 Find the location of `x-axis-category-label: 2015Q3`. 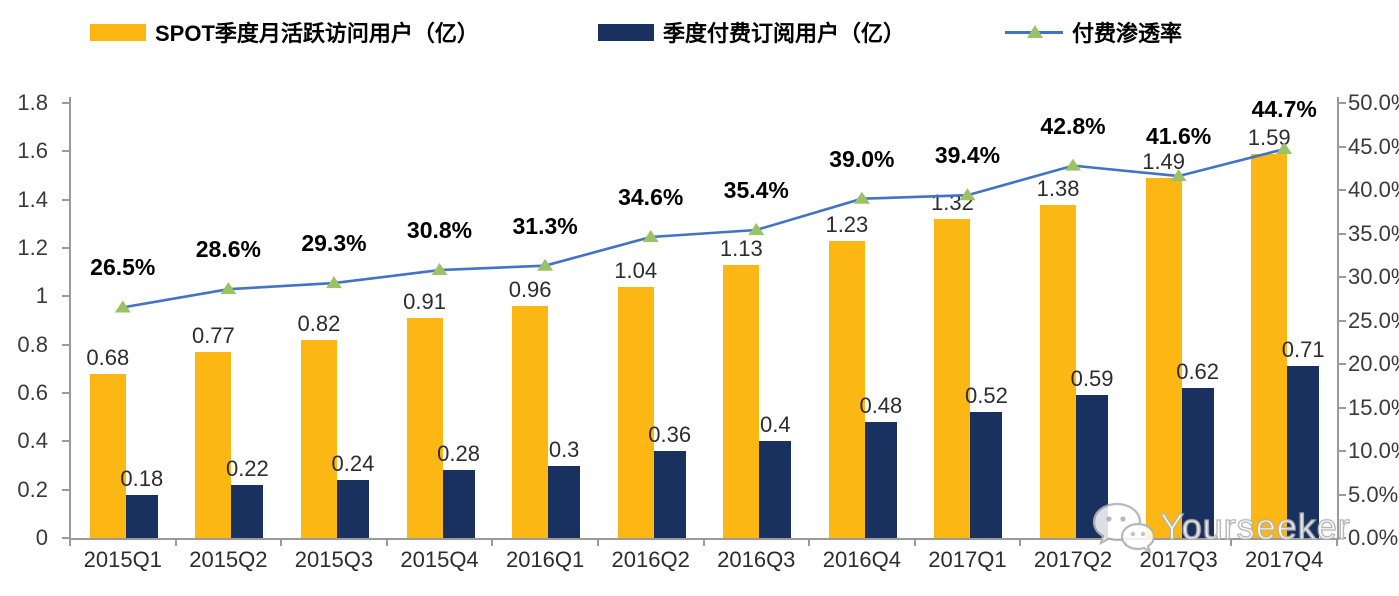

x-axis-category-label: 2015Q3 is located at coordinates (334, 559).